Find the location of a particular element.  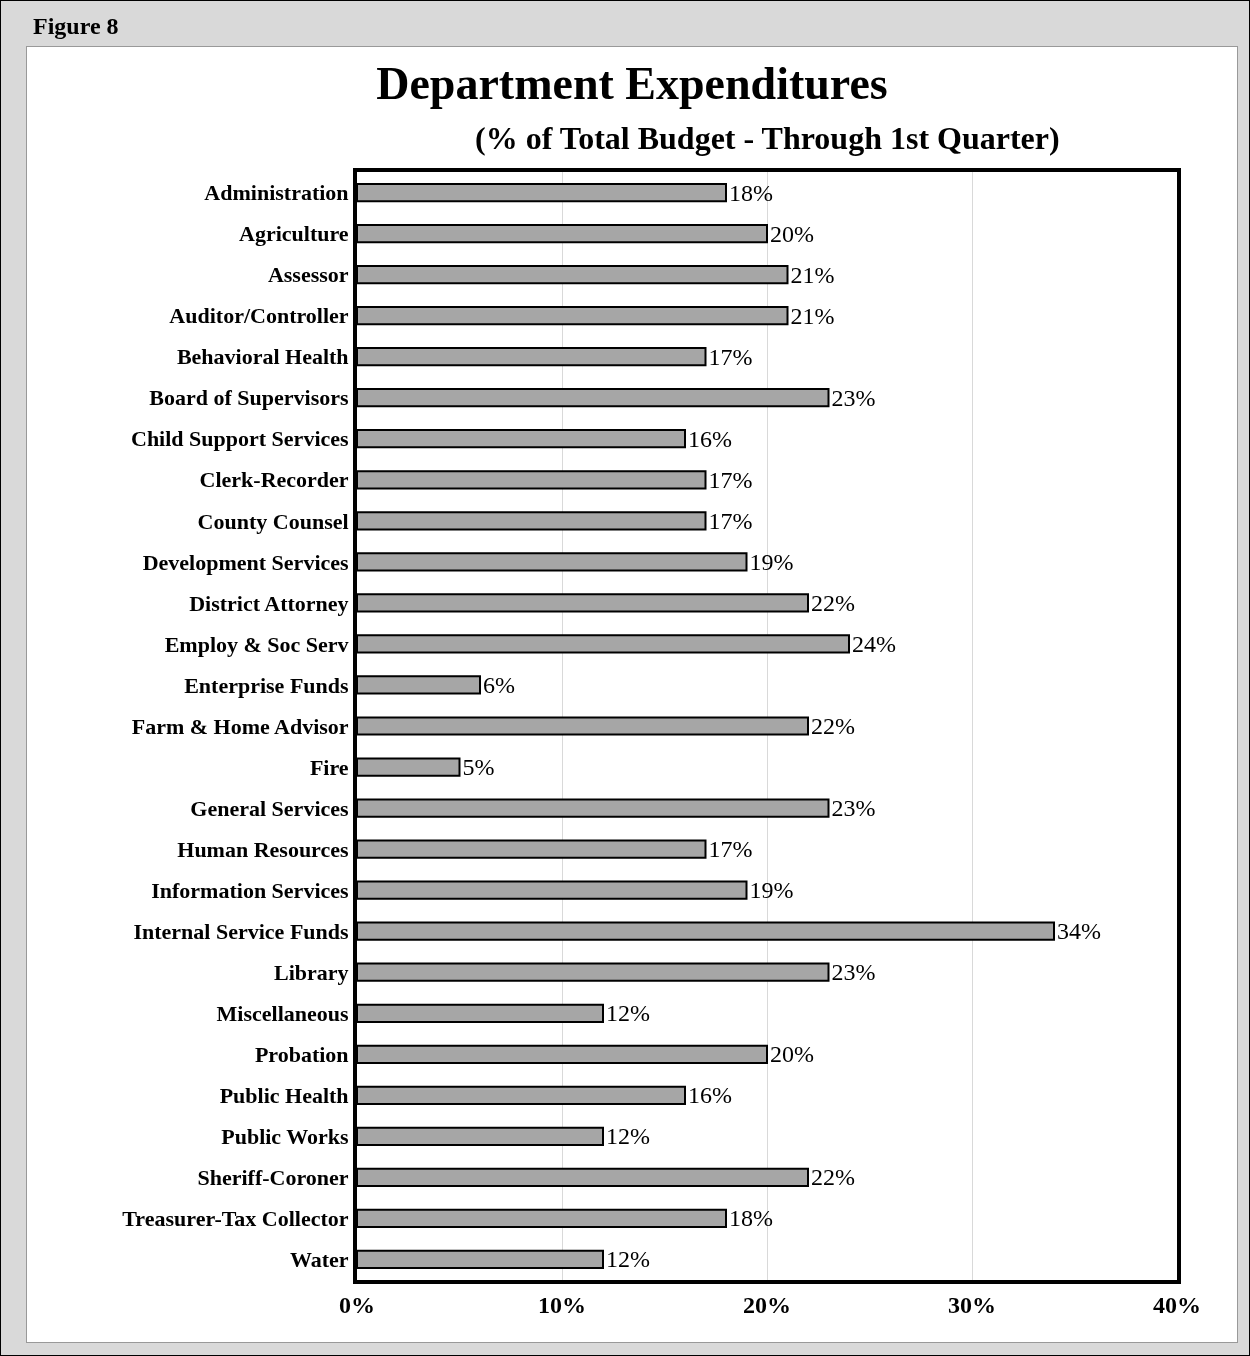

y-tick-label: Development Services is located at coordinates (246, 562).